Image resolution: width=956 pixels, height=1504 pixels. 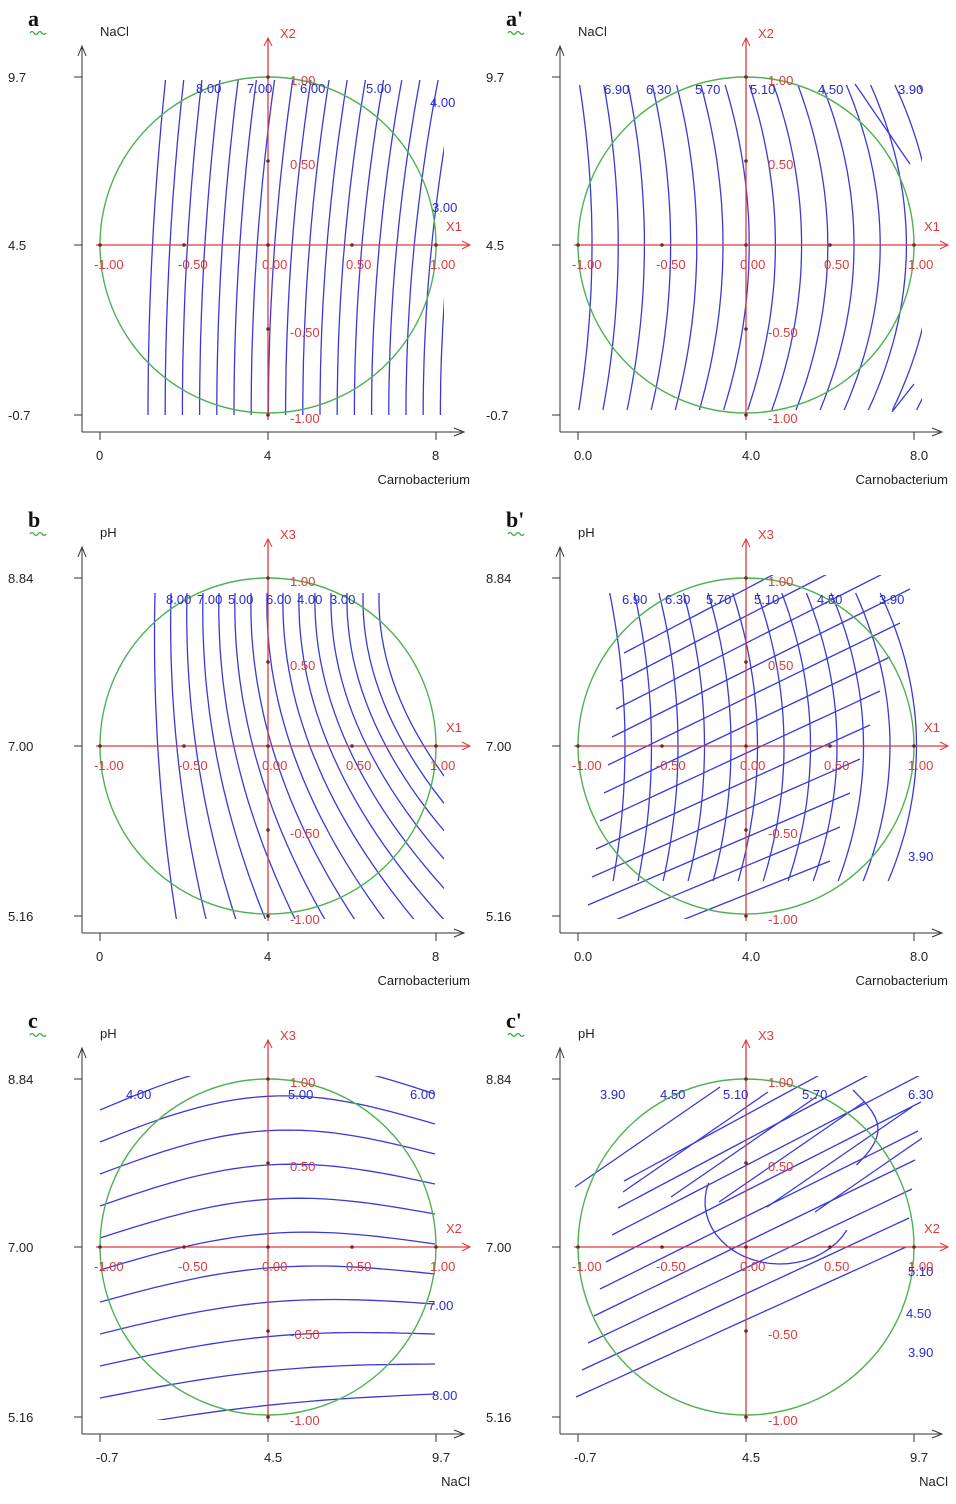 What do you see at coordinates (441, 1457) in the screenshot?
I see `x-tick-label: 9.7` at bounding box center [441, 1457].